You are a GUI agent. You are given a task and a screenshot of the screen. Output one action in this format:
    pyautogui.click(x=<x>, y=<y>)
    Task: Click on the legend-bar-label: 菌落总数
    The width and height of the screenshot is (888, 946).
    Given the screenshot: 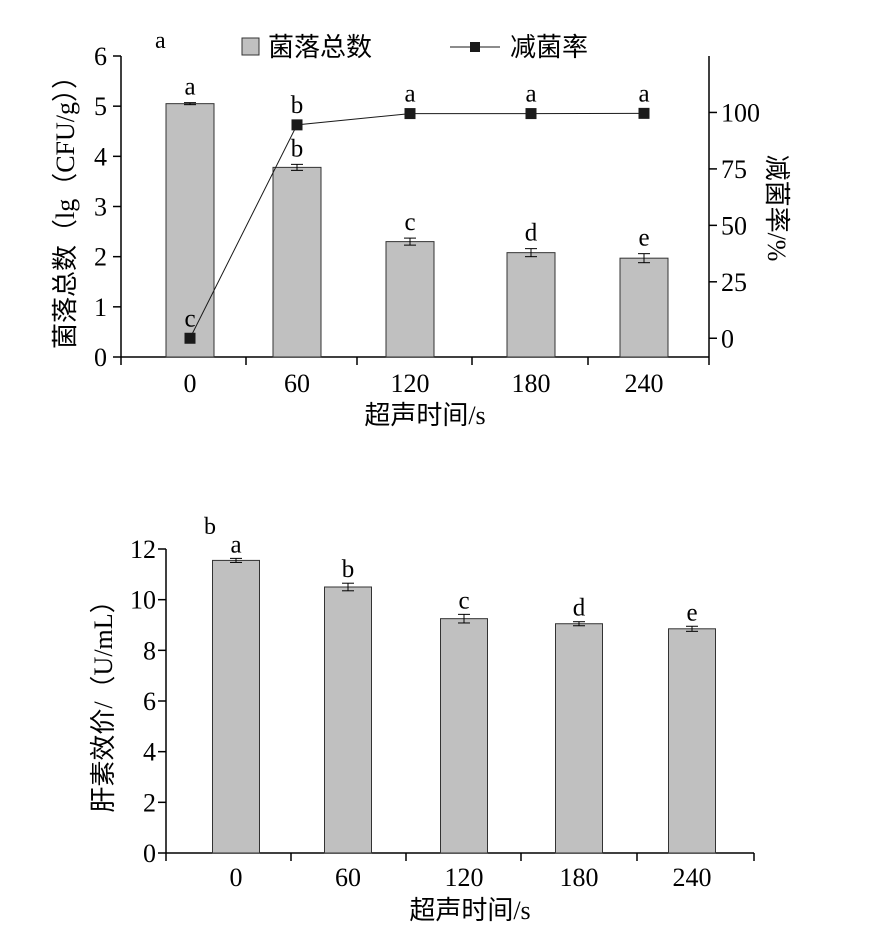 What is the action you would take?
    pyautogui.click(x=320, y=47)
    